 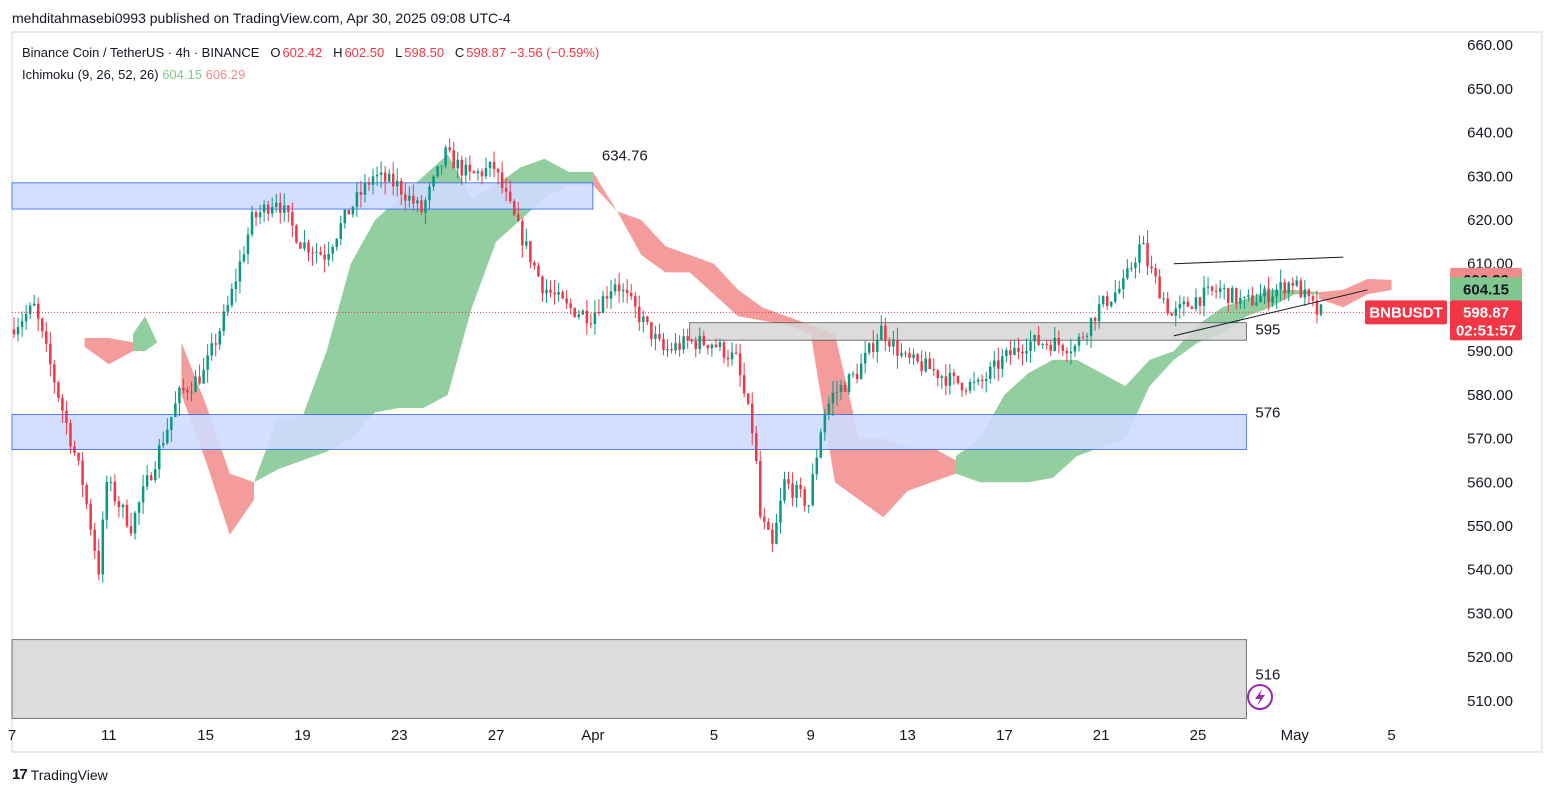 What do you see at coordinates (726, 296) in the screenshot?
I see `trendlines` at bounding box center [726, 296].